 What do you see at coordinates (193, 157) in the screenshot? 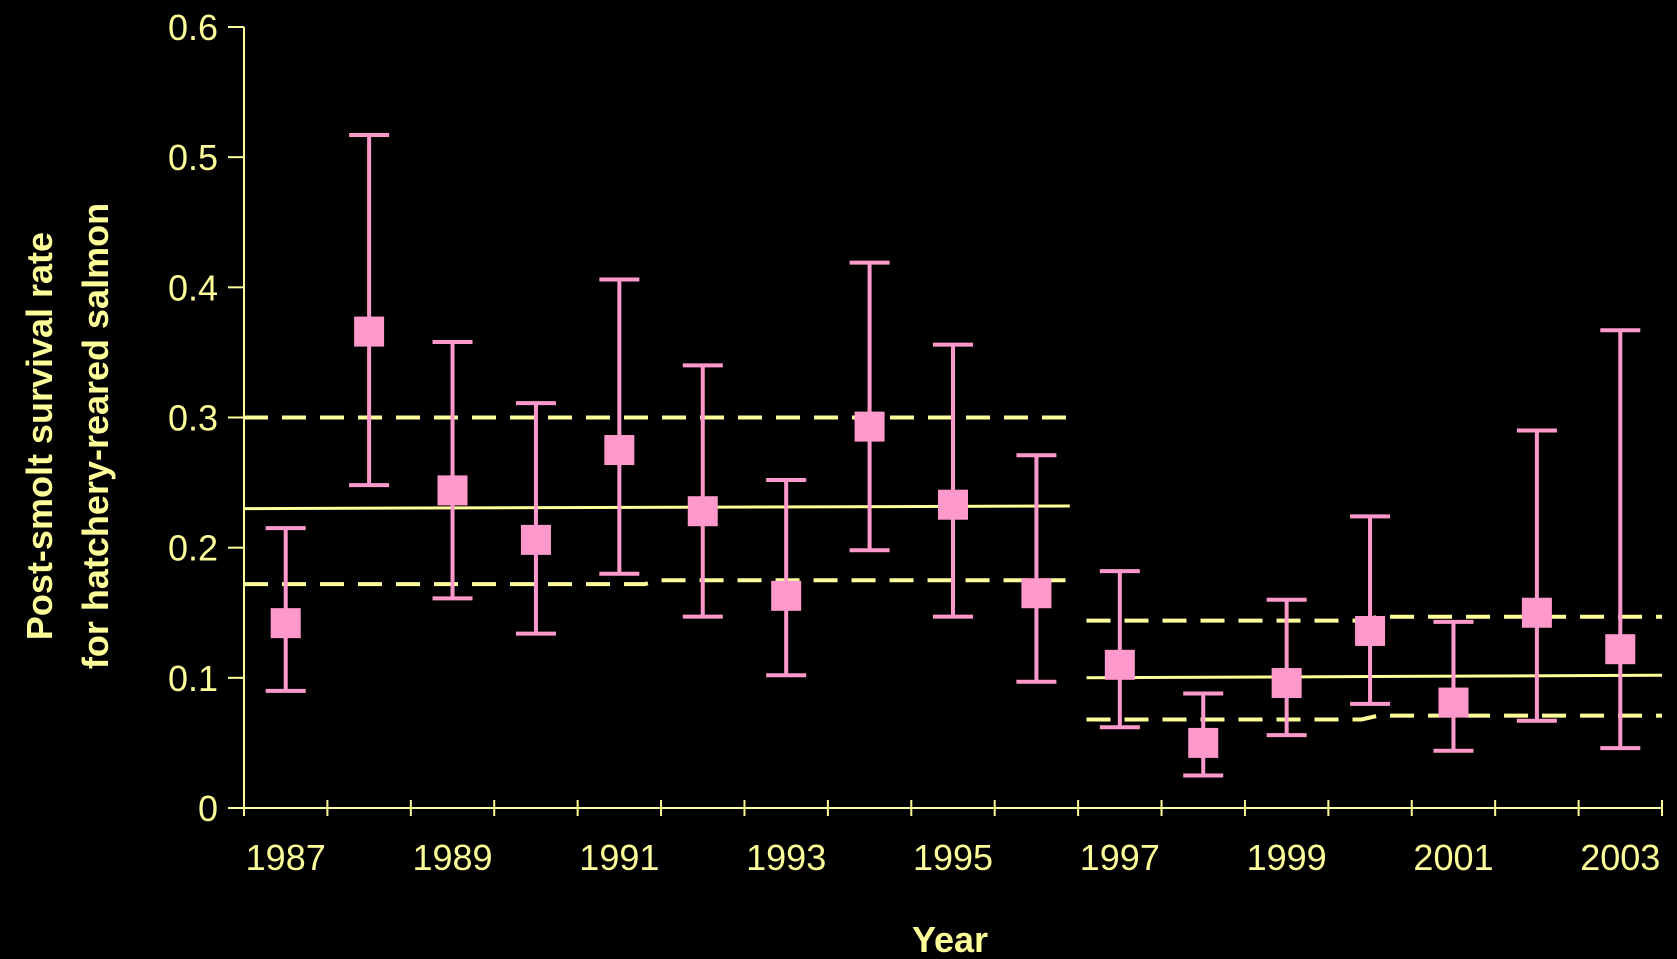
I see `y-tick-label: 0.5` at bounding box center [193, 157].